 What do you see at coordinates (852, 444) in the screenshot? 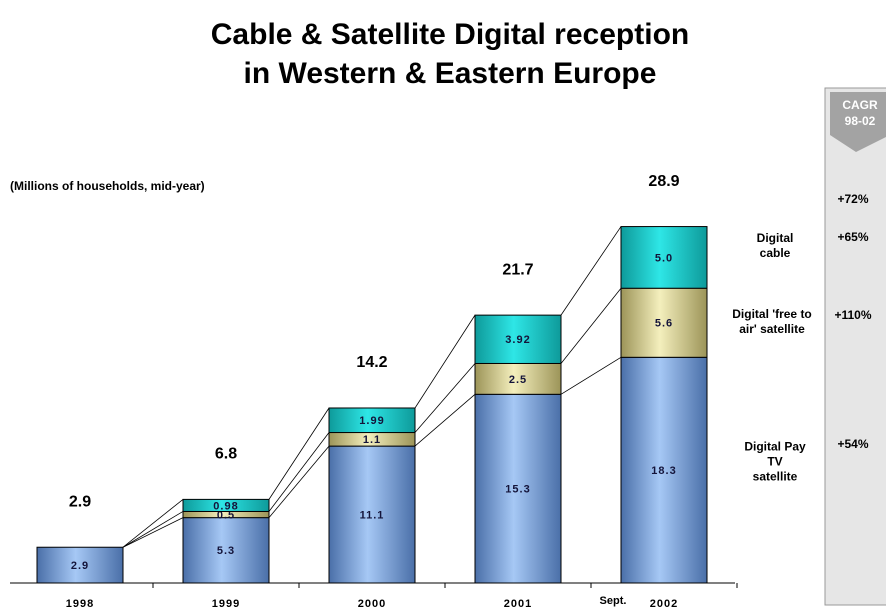
I see `cagr-value: +54%` at bounding box center [852, 444].